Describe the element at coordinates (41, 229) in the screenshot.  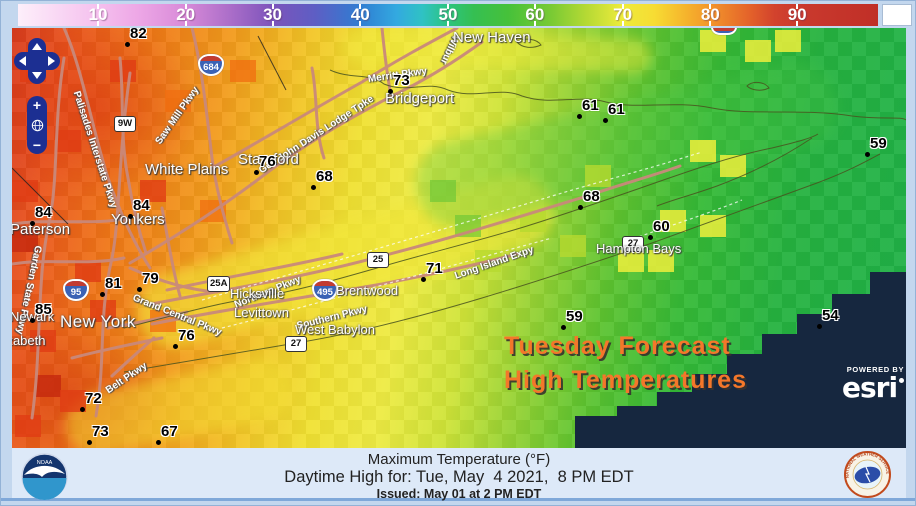
I see `city-label-paterson: Paterson` at that location.